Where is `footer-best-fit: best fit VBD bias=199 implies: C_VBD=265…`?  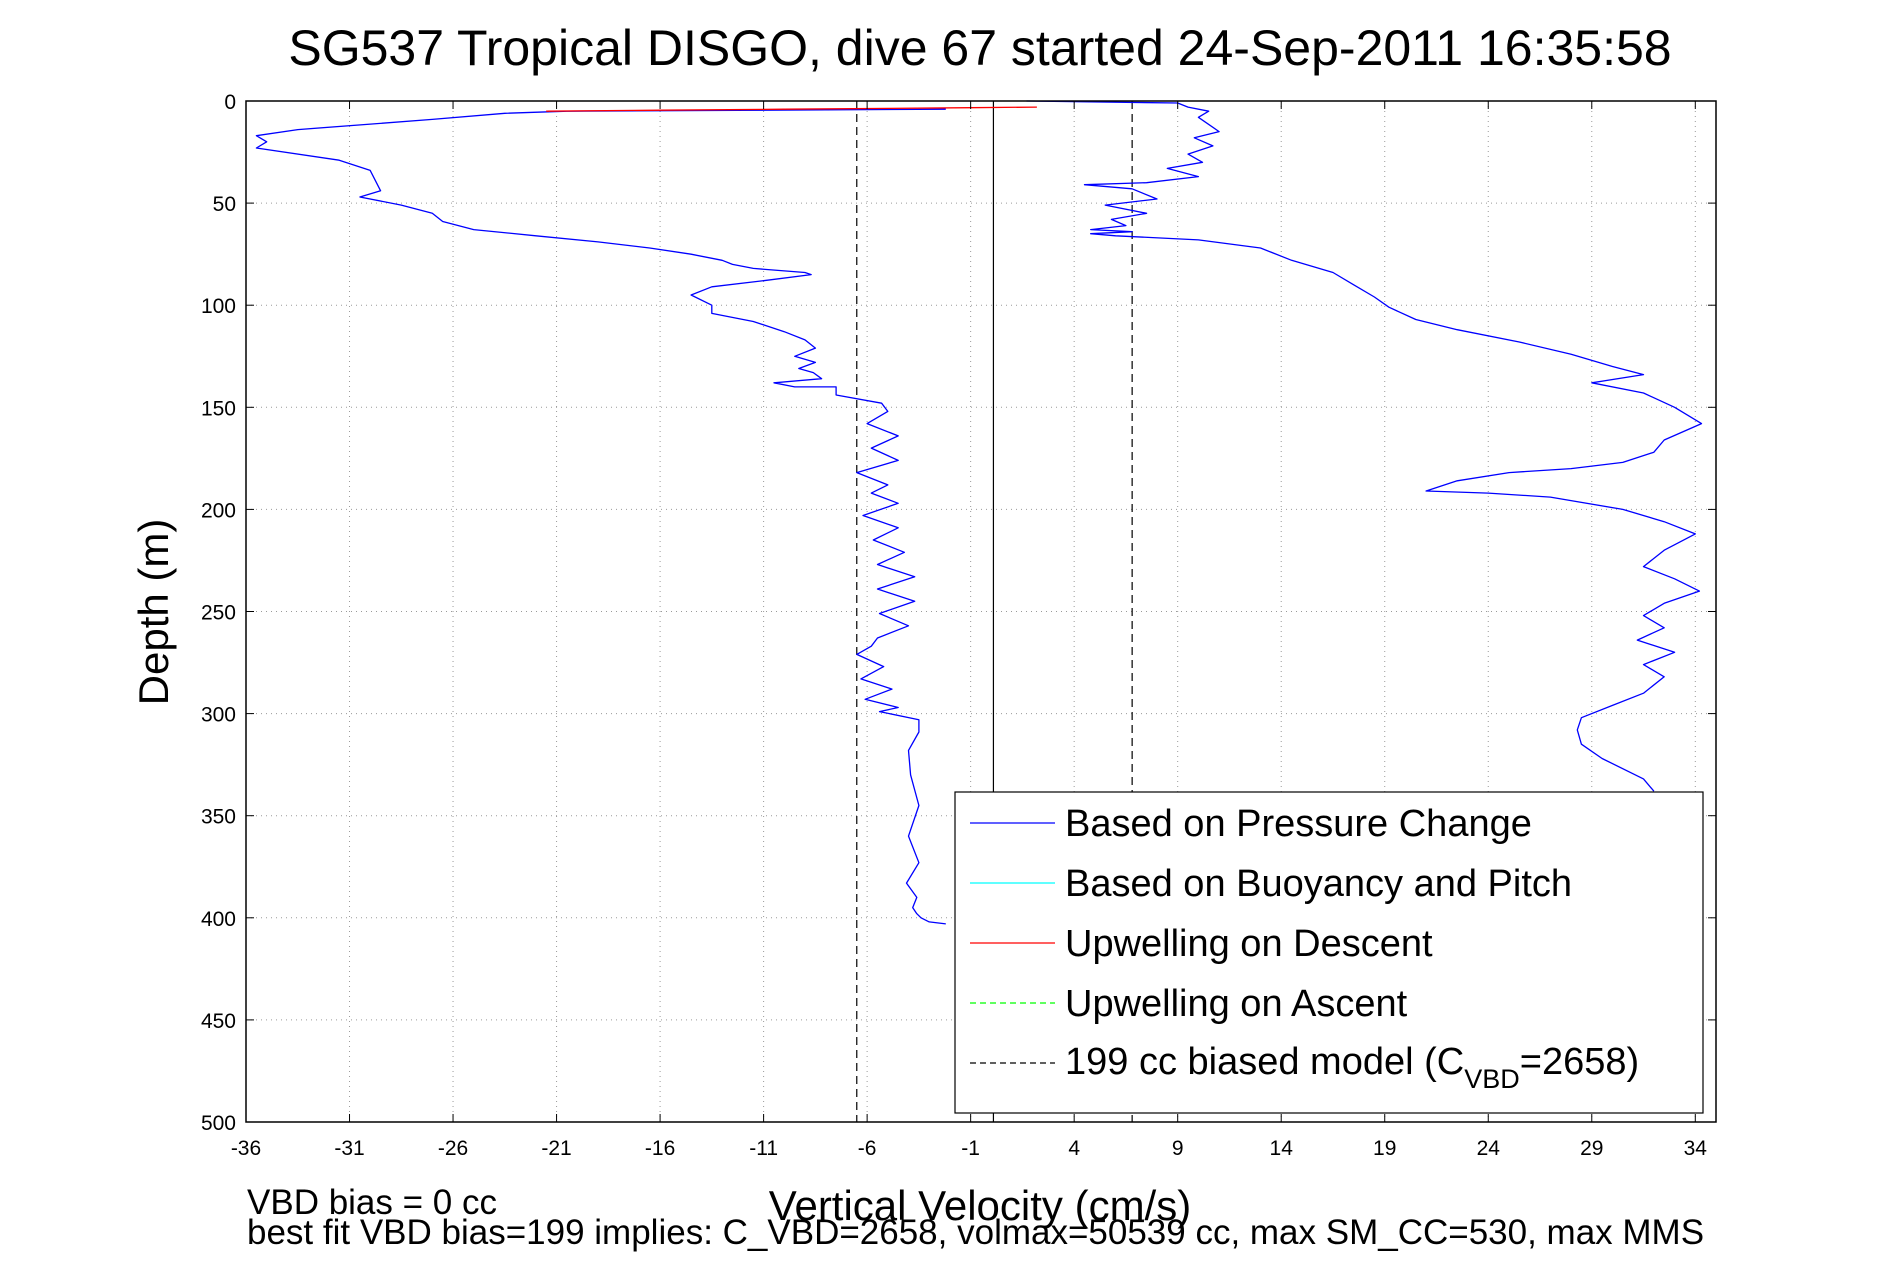
footer-best-fit: best fit VBD bias=199 implies: C_VBD=265… is located at coordinates (975, 1232).